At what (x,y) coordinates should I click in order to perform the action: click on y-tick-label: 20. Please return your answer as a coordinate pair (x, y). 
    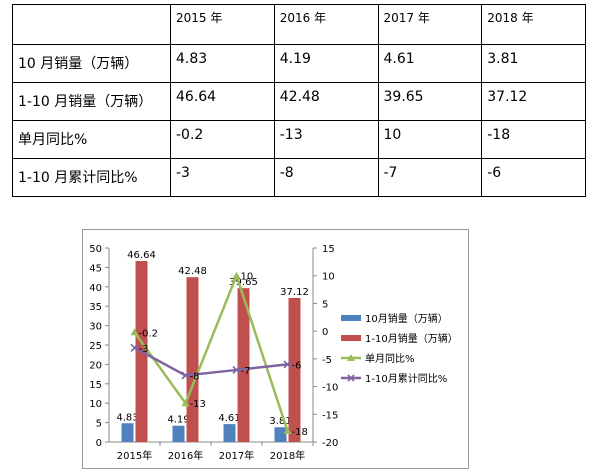
    Looking at the image, I should click on (95, 365).